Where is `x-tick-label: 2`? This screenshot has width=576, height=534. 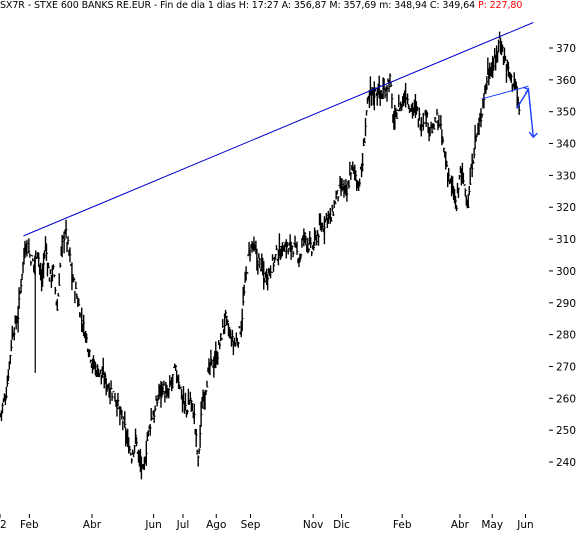
x-tick-label: 2 is located at coordinates (3, 525).